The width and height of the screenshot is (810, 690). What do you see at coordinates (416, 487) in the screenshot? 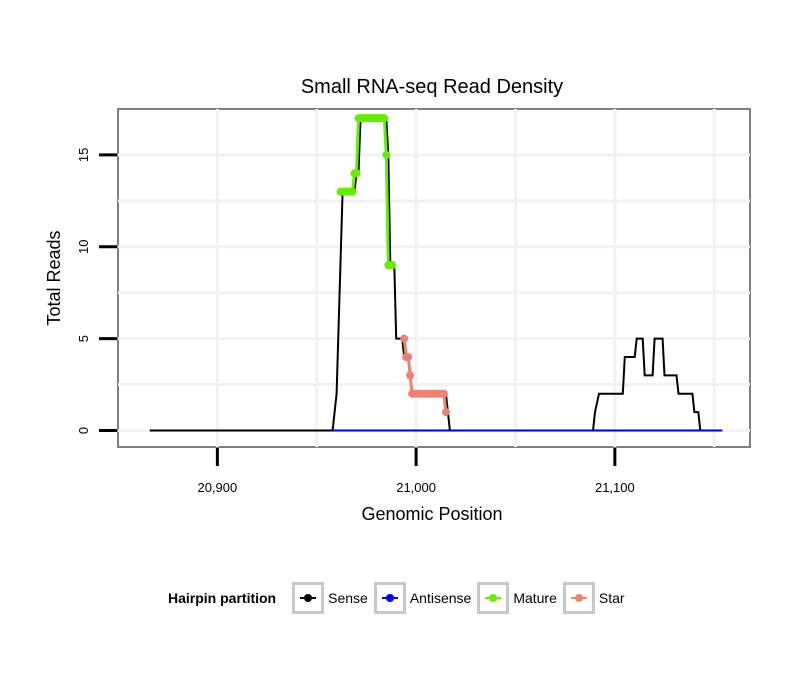
I see `x-tick-label: 21,000` at bounding box center [416, 487].